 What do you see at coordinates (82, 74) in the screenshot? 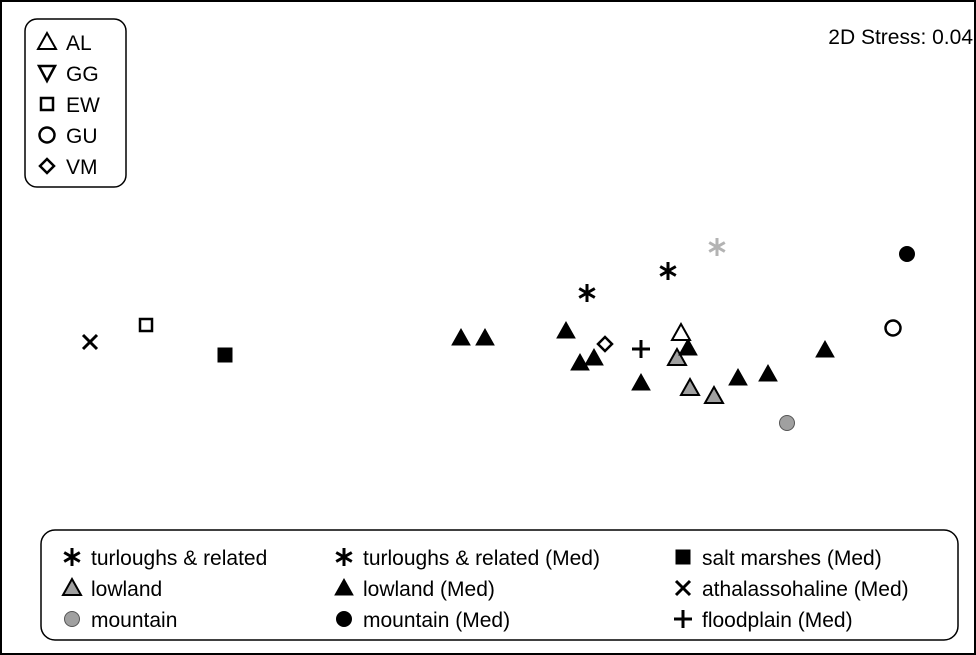
I see `shape-legend-label: GG` at bounding box center [82, 74].